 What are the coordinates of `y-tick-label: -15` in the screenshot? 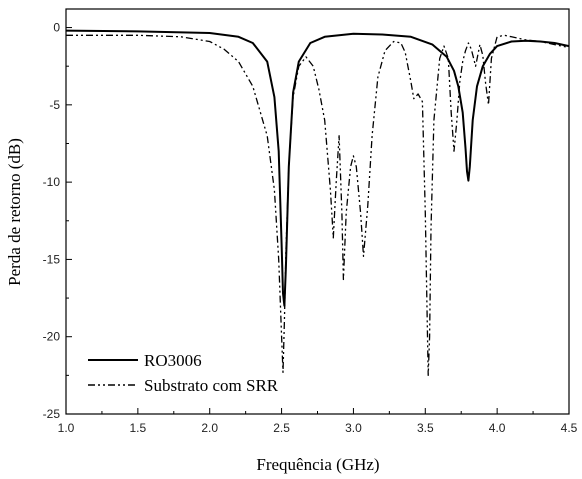 It's located at (52, 259).